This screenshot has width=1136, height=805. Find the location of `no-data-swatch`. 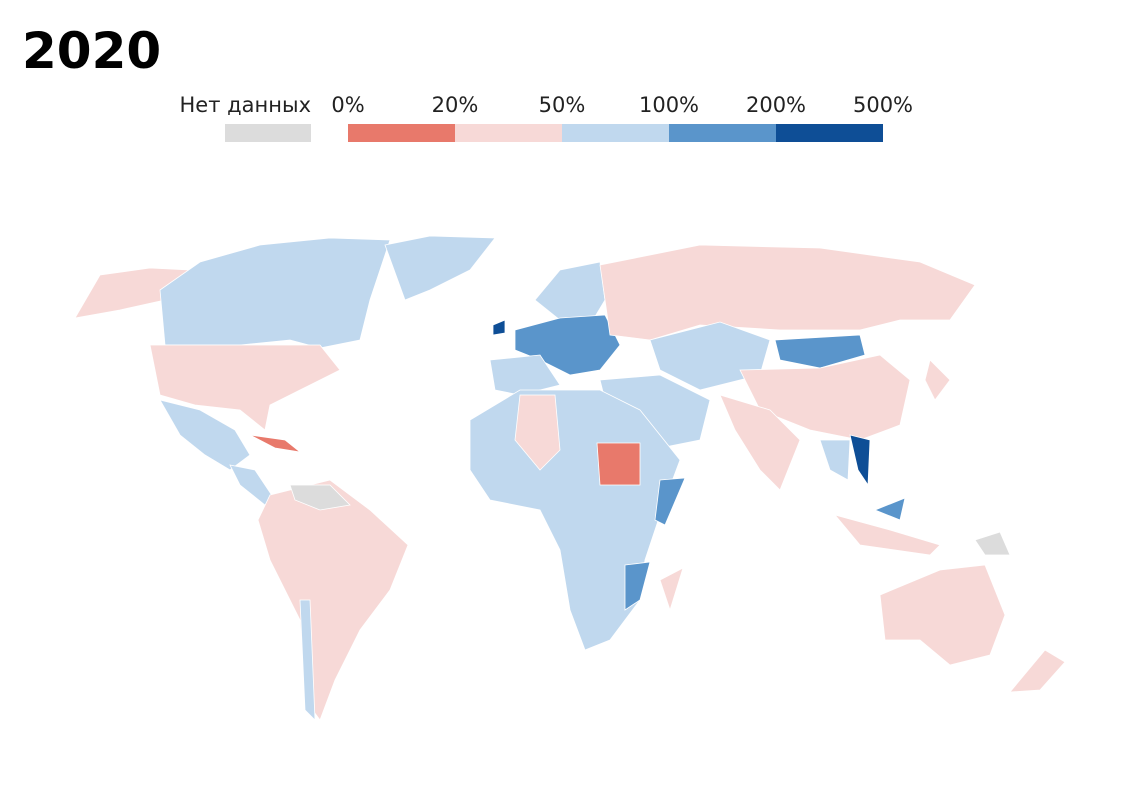

no-data-swatch is located at coordinates (268, 133).